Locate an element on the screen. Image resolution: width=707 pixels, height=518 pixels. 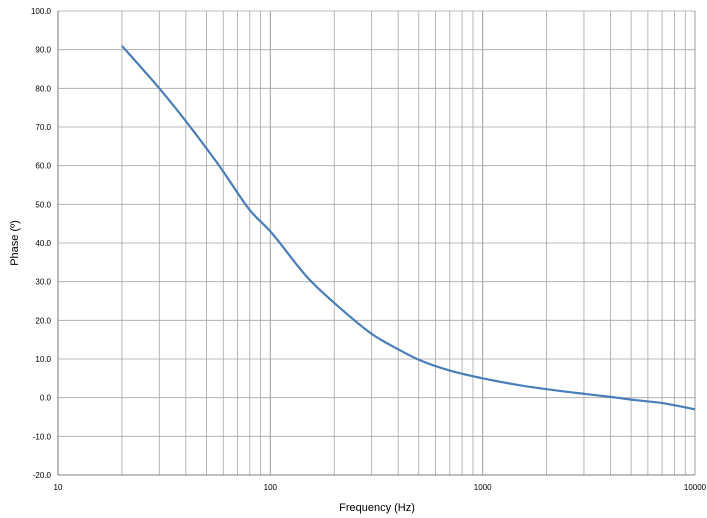
y-tick-label: 20.0 is located at coordinates (43, 320).